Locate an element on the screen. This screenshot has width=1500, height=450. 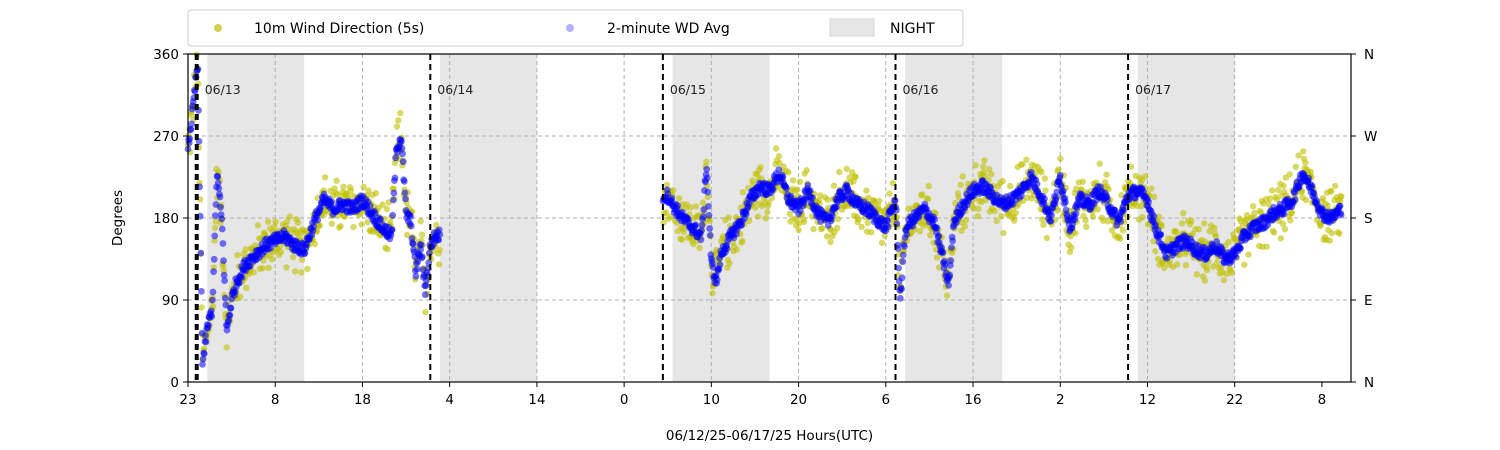
x-tick-label-10: 2 is located at coordinates (1060, 400).